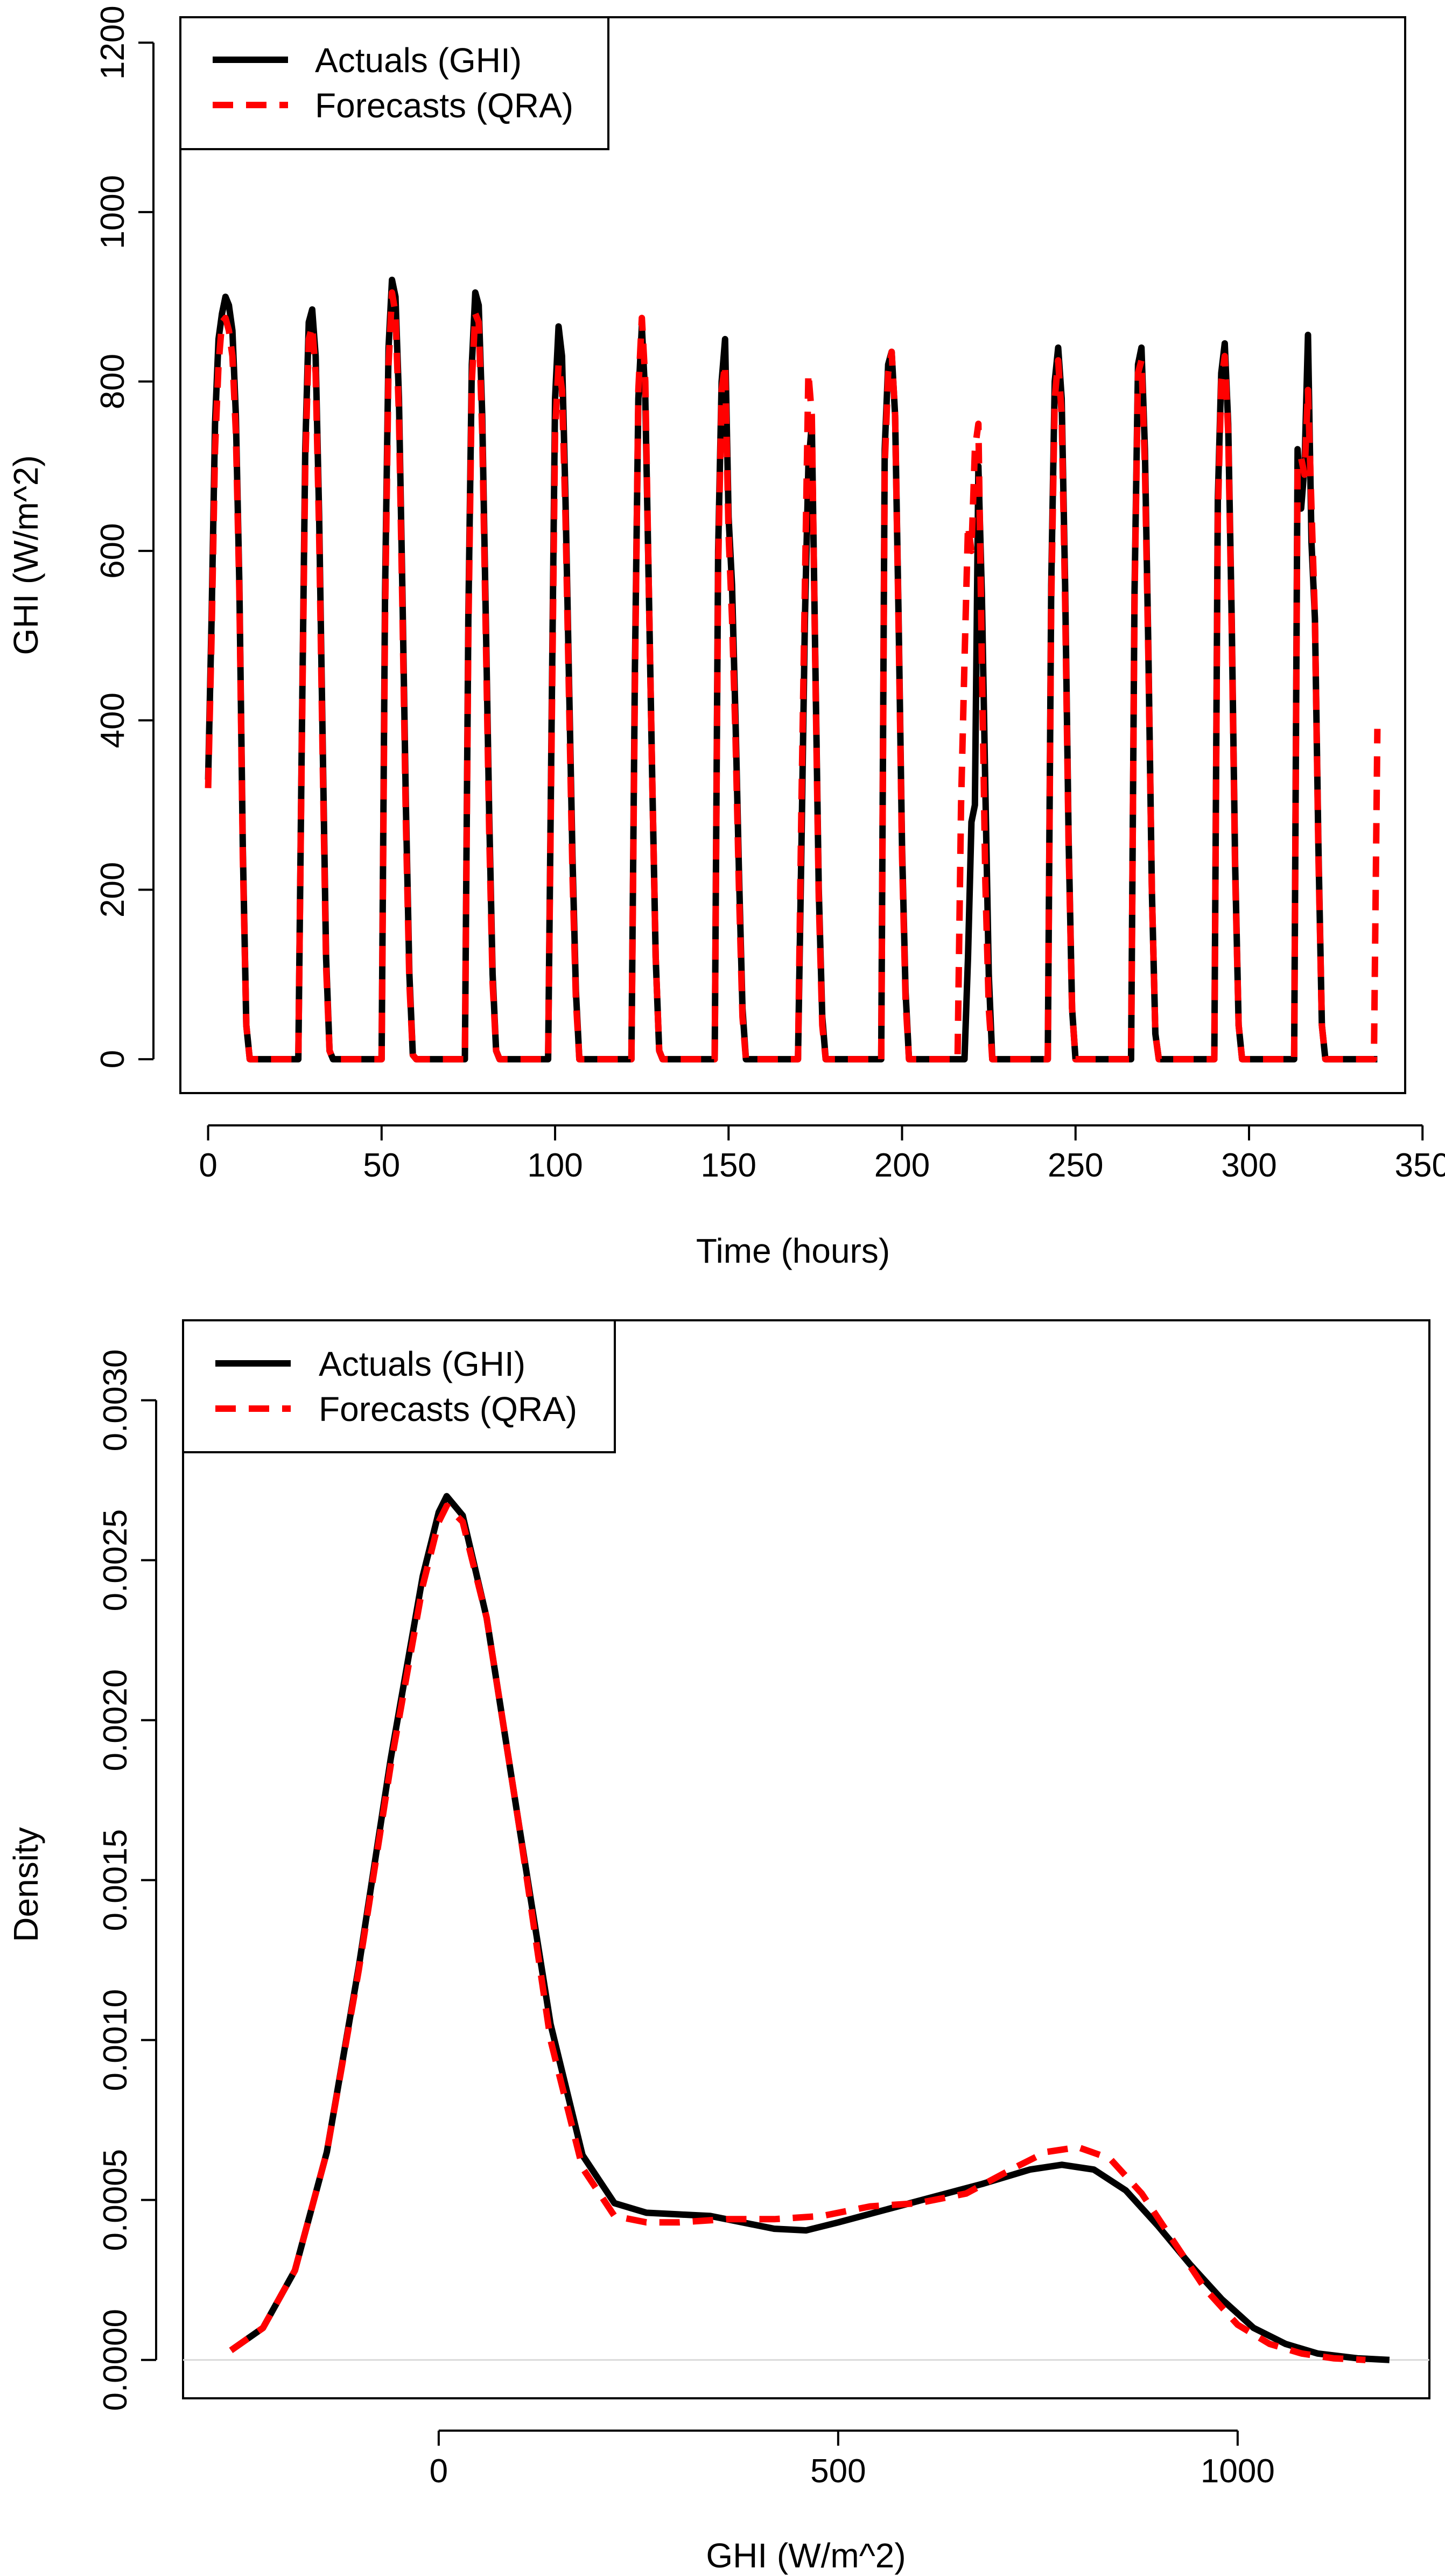  I want to click on timeseries-x-tick-label: 300, so click(1248, 1165).